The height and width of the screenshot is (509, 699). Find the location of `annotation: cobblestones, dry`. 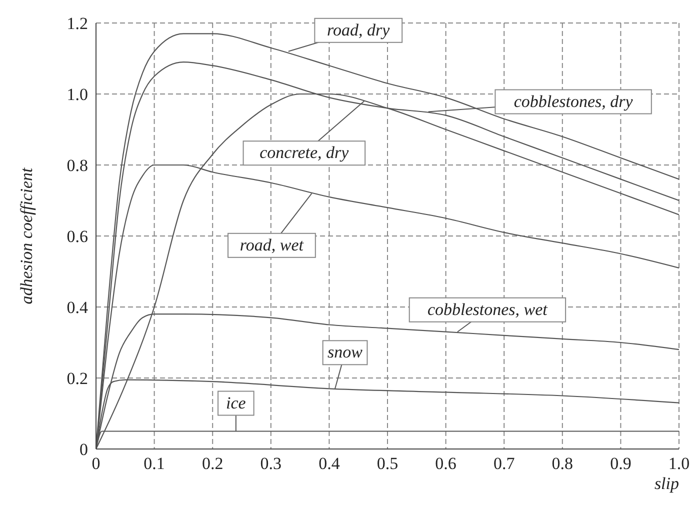

annotation: cobblestones, dry is located at coordinates (574, 101).